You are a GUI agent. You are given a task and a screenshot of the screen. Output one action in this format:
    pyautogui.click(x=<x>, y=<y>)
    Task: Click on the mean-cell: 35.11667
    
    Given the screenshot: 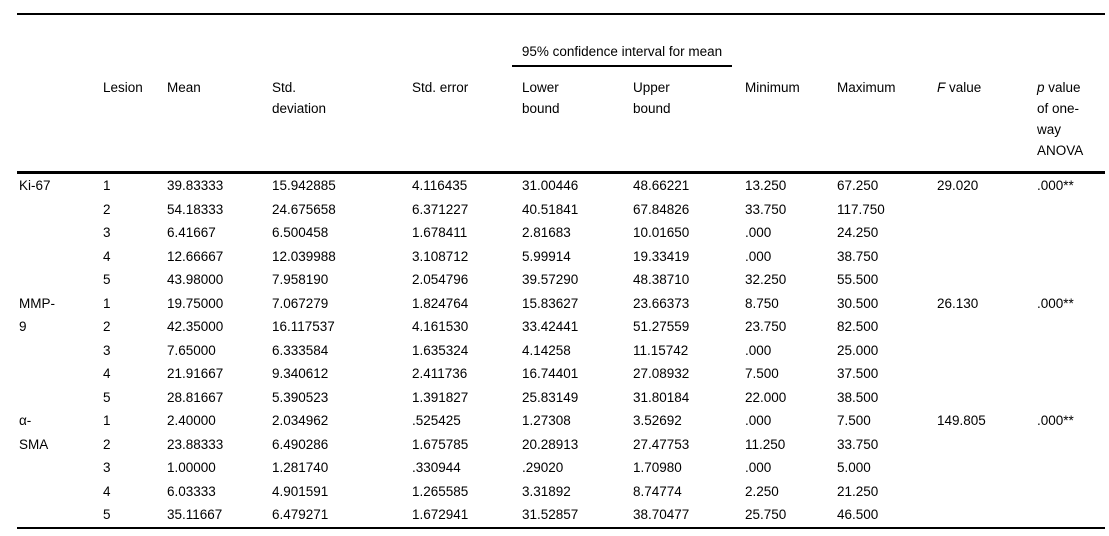 What is the action you would take?
    pyautogui.click(x=195, y=514)
    